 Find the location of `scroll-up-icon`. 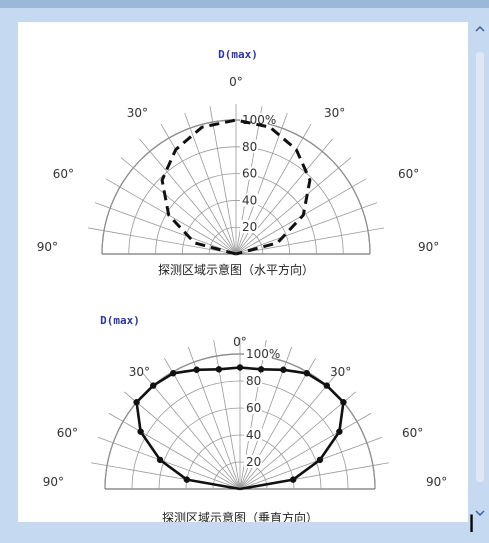

scroll-up-icon is located at coordinates (480, 29).